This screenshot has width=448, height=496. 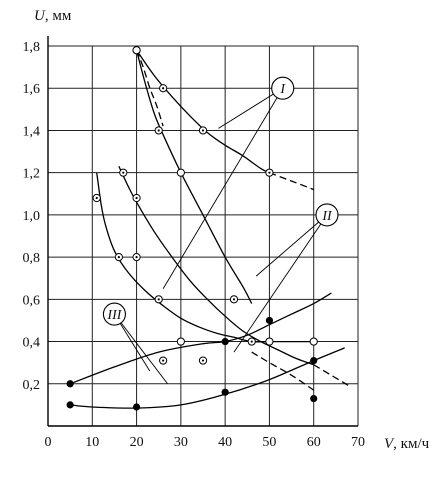 I want to click on y-tick-label: 0,8, so click(x=32, y=258).